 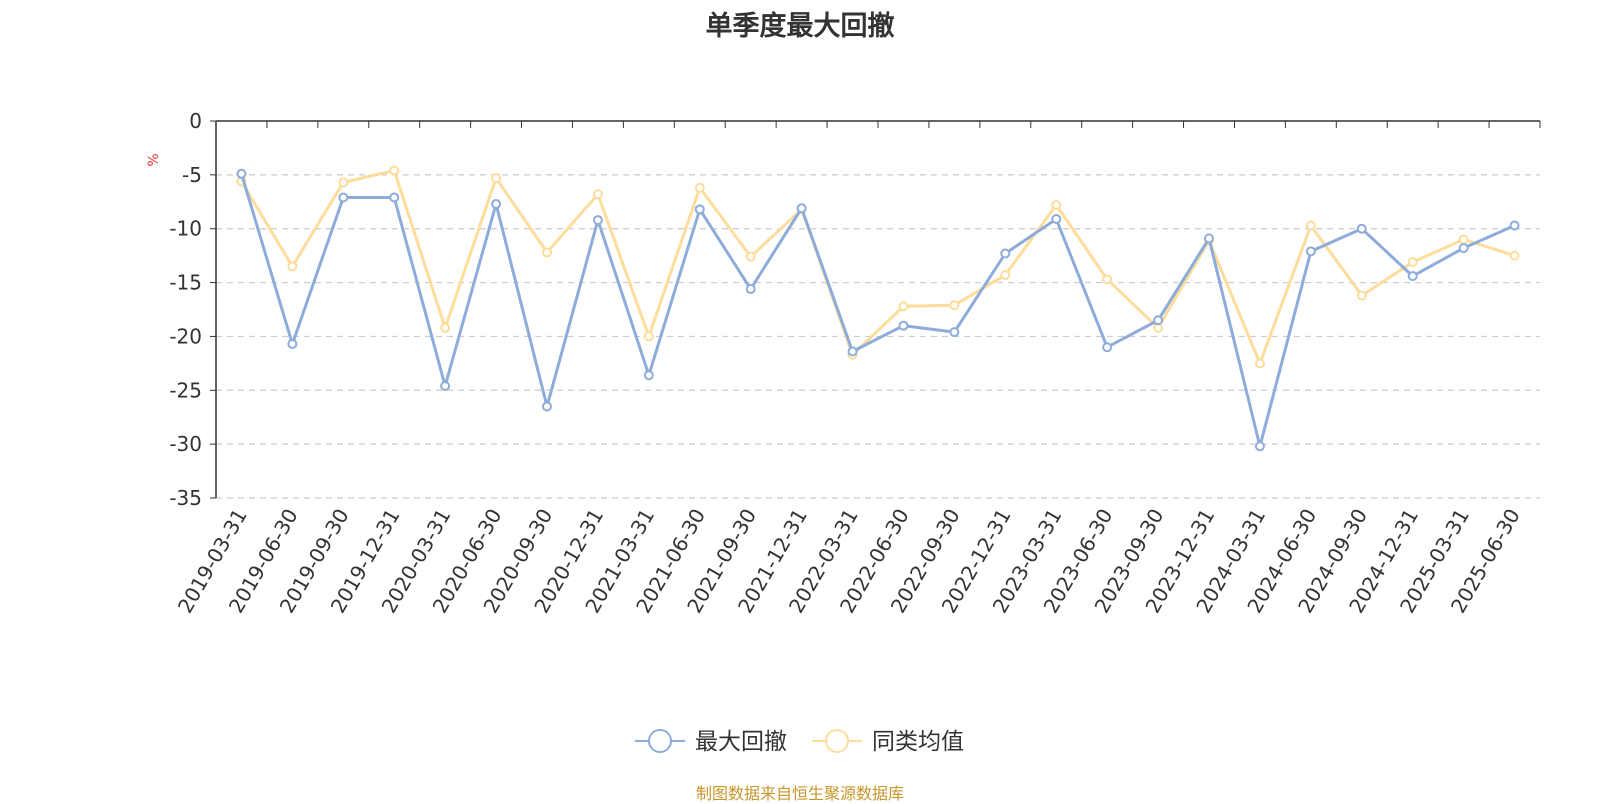 I want to click on legend-label-2: 同类均值, so click(x=918, y=742).